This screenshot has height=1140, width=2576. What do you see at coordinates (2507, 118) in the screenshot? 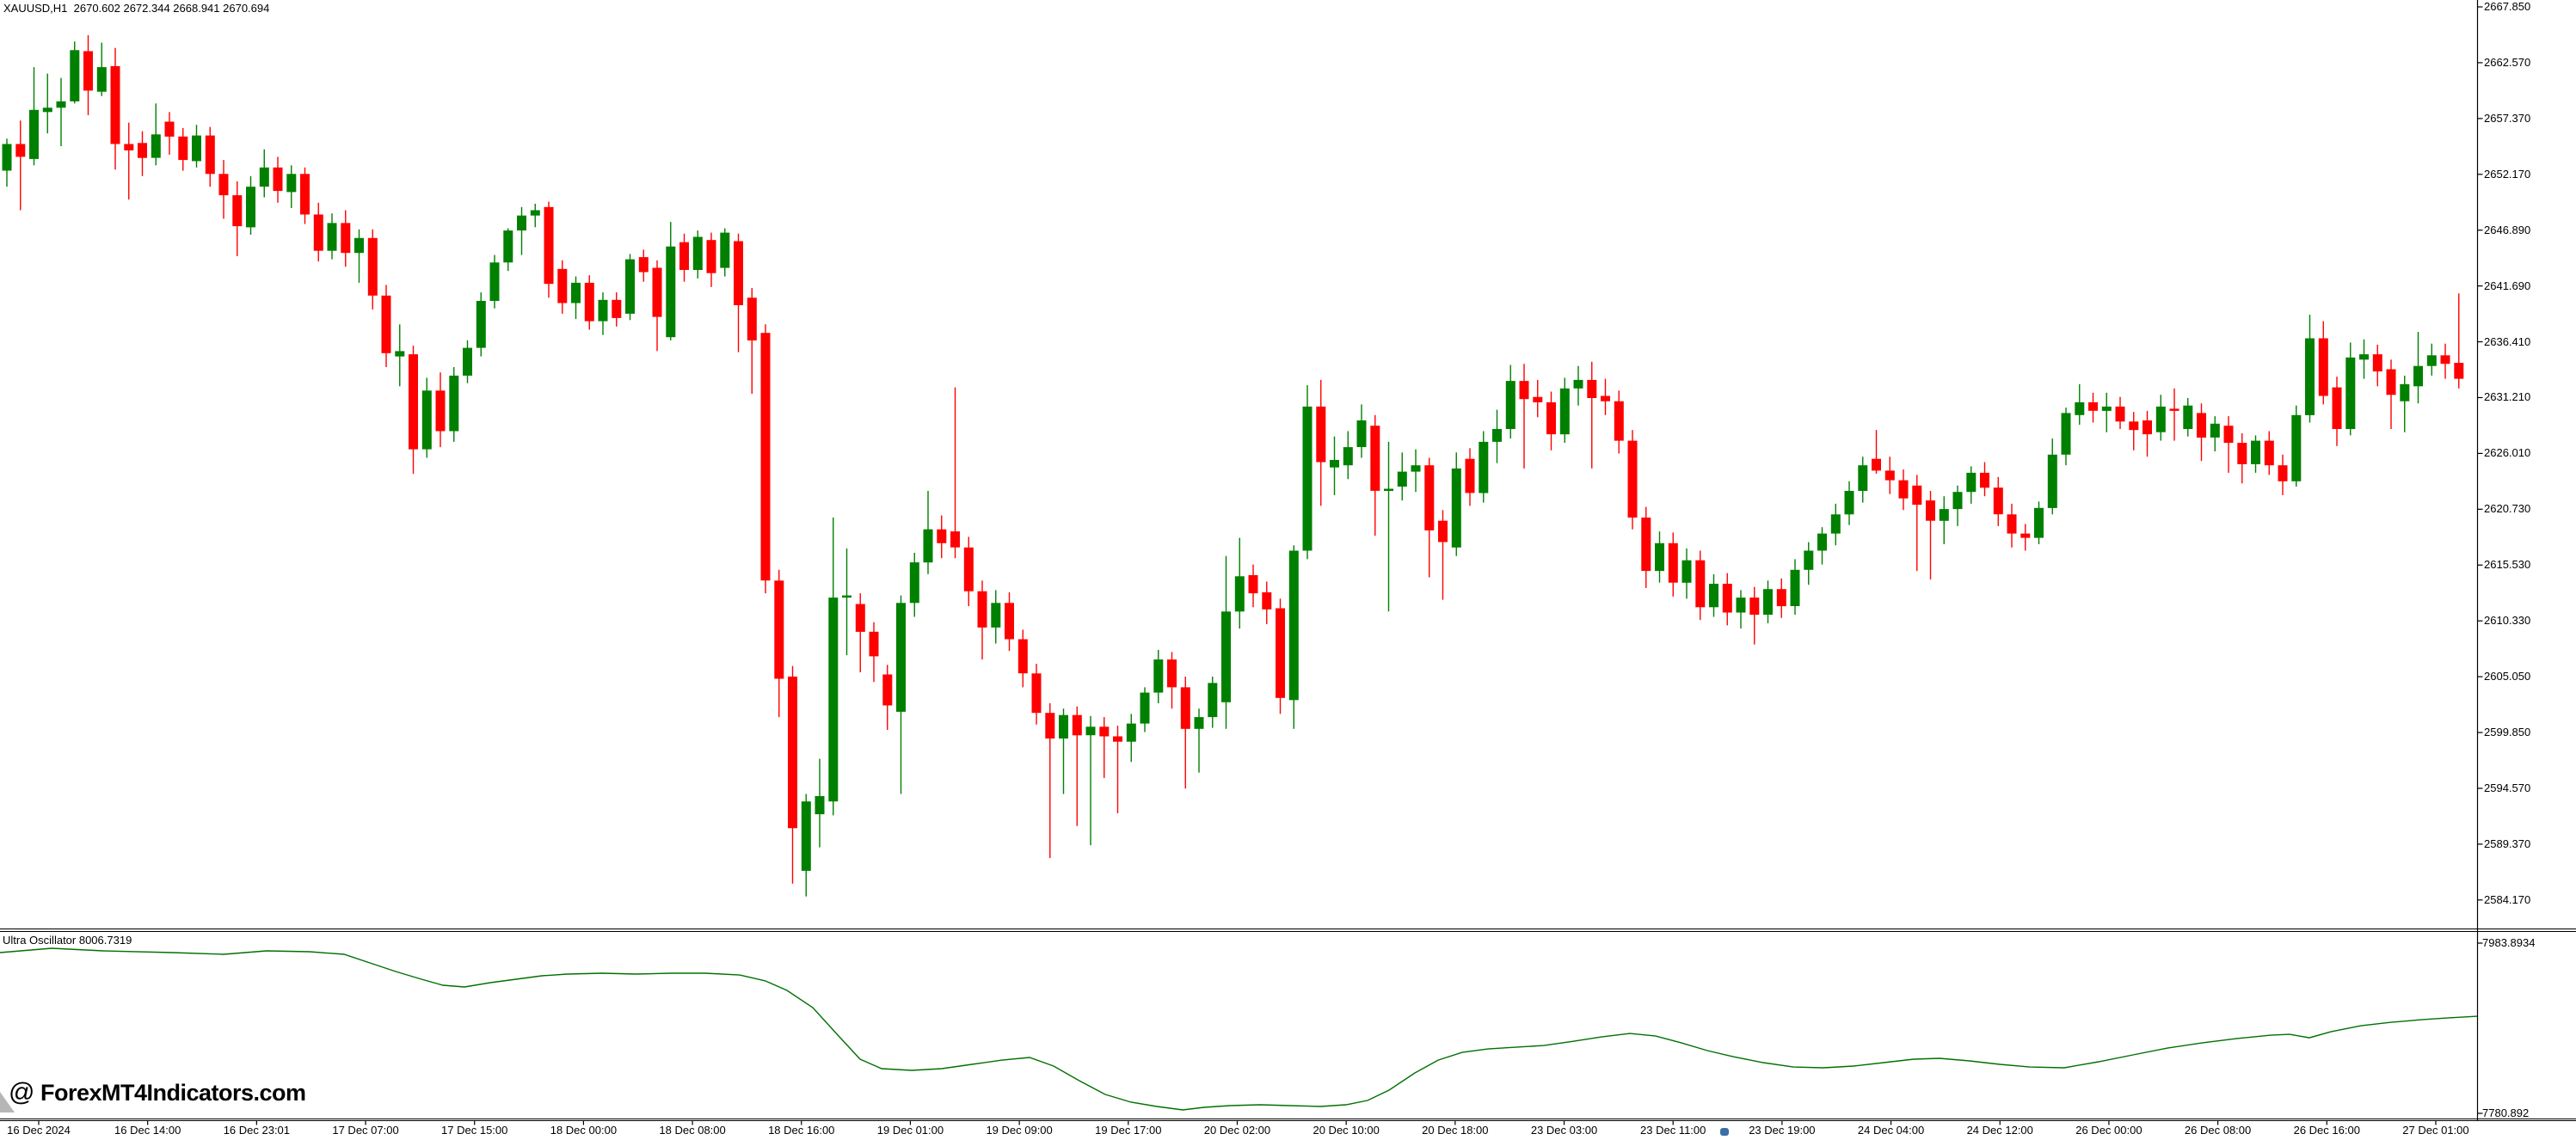
I see `price-axis-label: 2657.370` at bounding box center [2507, 118].